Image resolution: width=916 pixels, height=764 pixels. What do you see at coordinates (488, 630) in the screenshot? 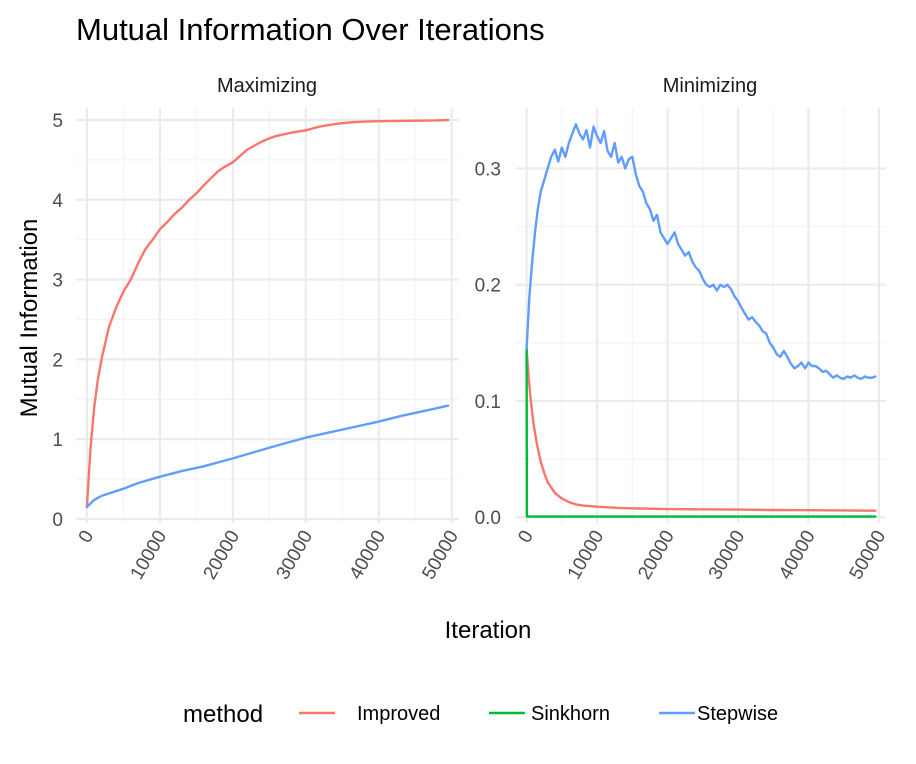
I see `x-axis-title: Iteration` at bounding box center [488, 630].